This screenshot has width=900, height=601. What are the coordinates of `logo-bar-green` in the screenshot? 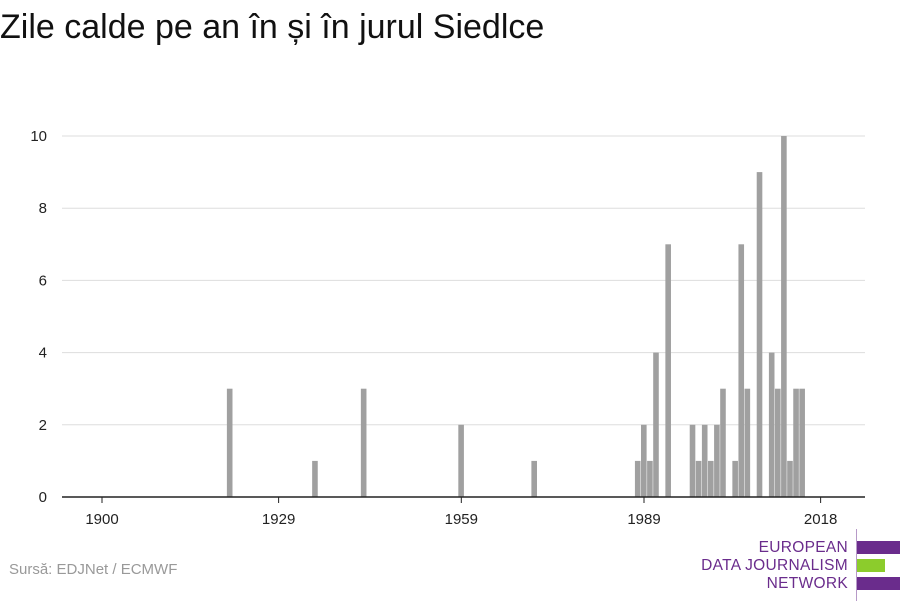 It's located at (871, 565).